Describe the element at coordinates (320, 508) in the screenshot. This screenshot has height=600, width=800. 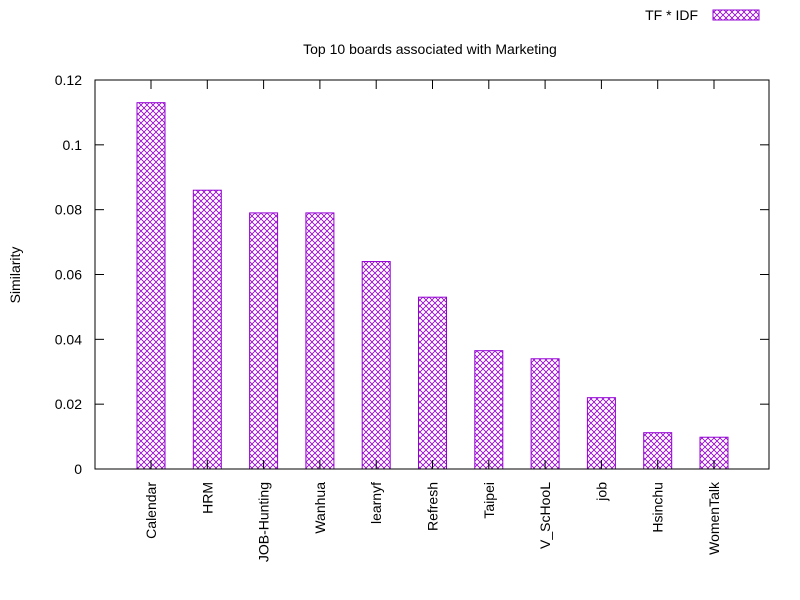
I see `x-tick-label: Wanhua` at that location.